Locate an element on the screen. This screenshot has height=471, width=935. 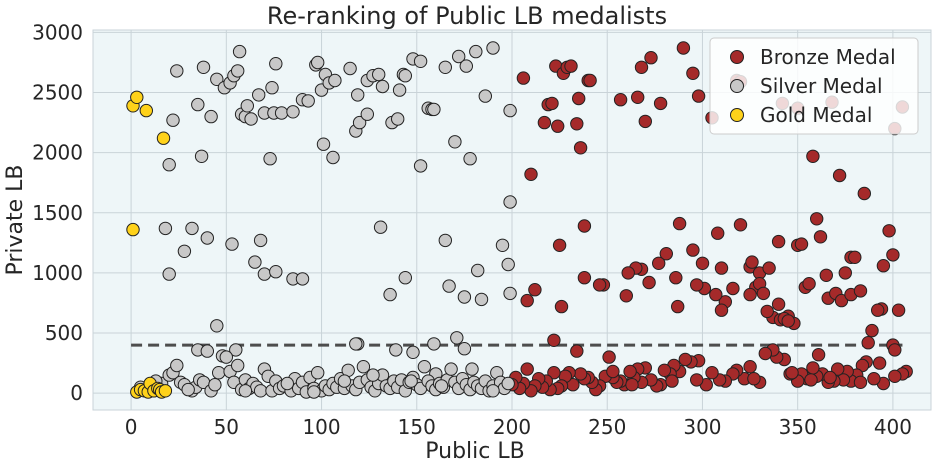
y-tick-label: 1500 is located at coordinates (57, 213).